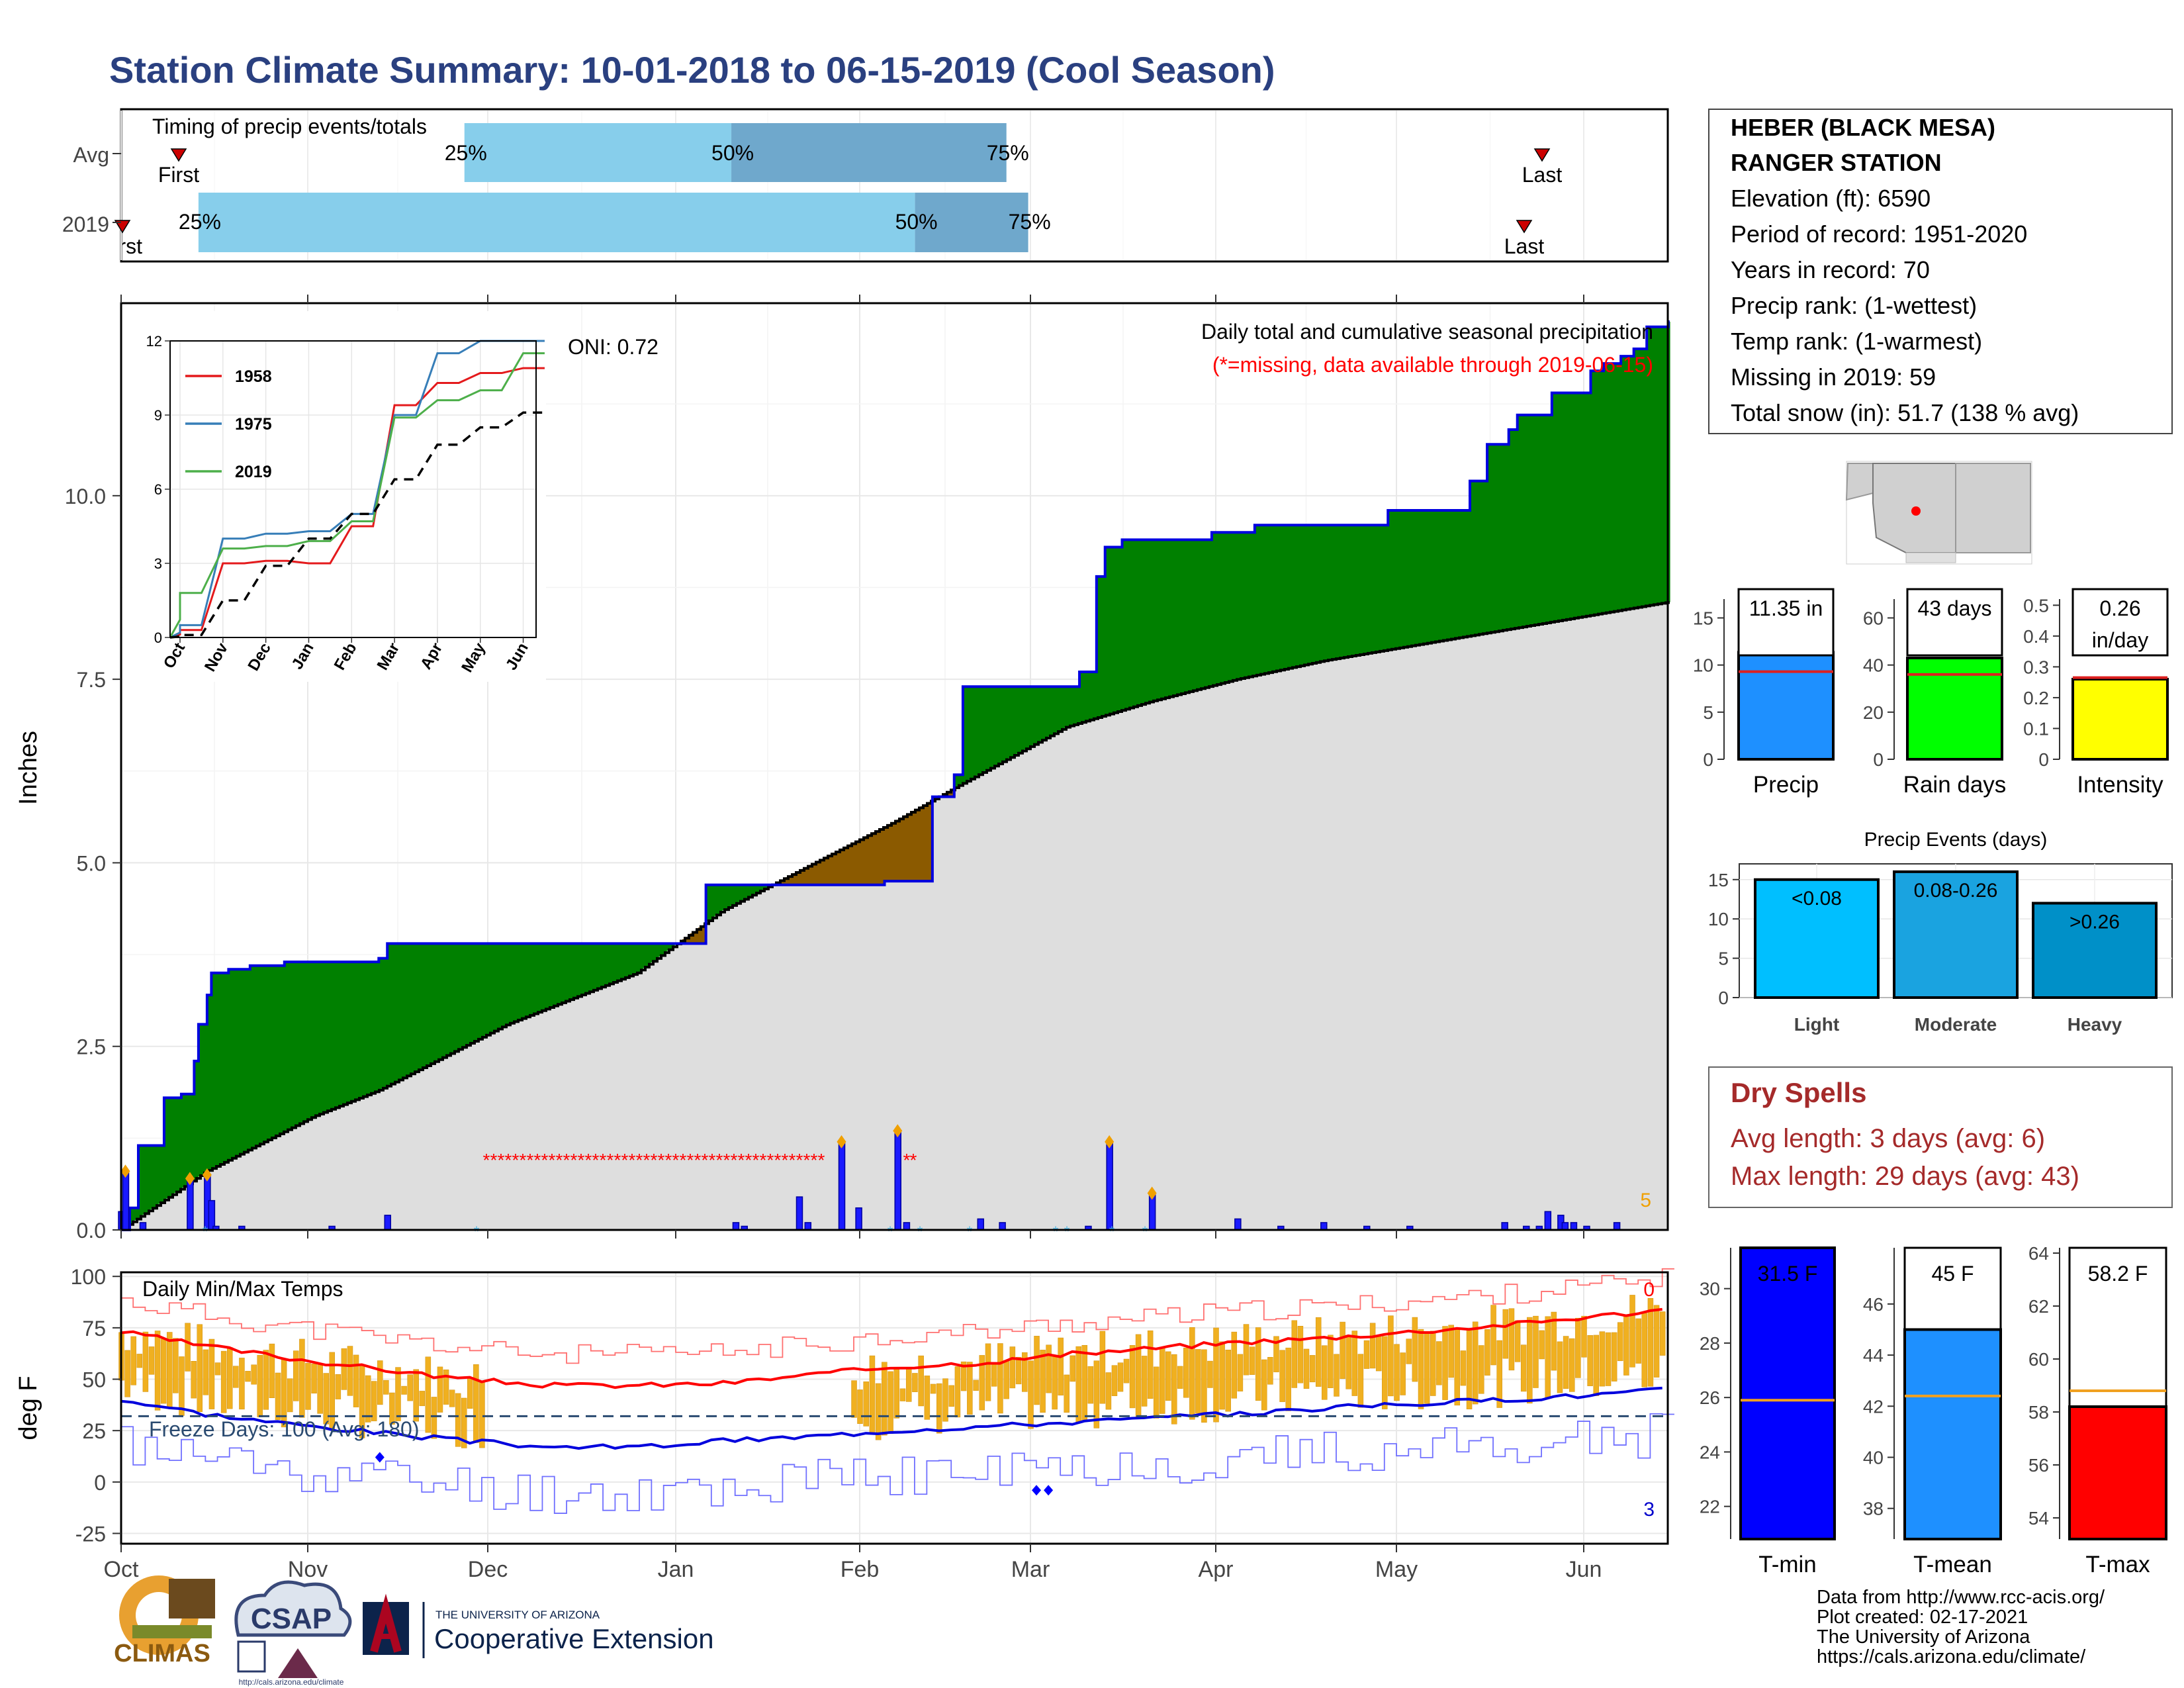 This screenshot has width=2184, height=1688. What do you see at coordinates (1879, 234) in the screenshot?
I see `station-line: Period of record: 1951-2020` at bounding box center [1879, 234].